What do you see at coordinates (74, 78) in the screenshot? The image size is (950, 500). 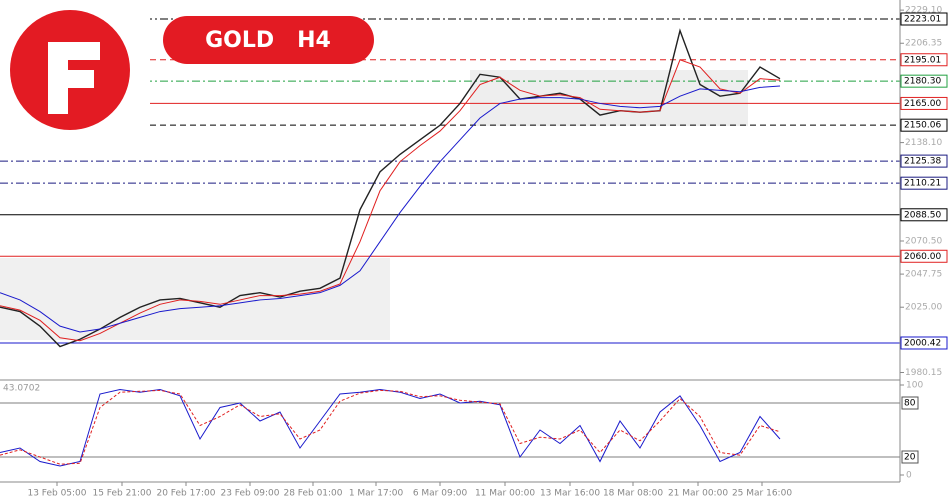 I see `logo-mark` at bounding box center [74, 78].